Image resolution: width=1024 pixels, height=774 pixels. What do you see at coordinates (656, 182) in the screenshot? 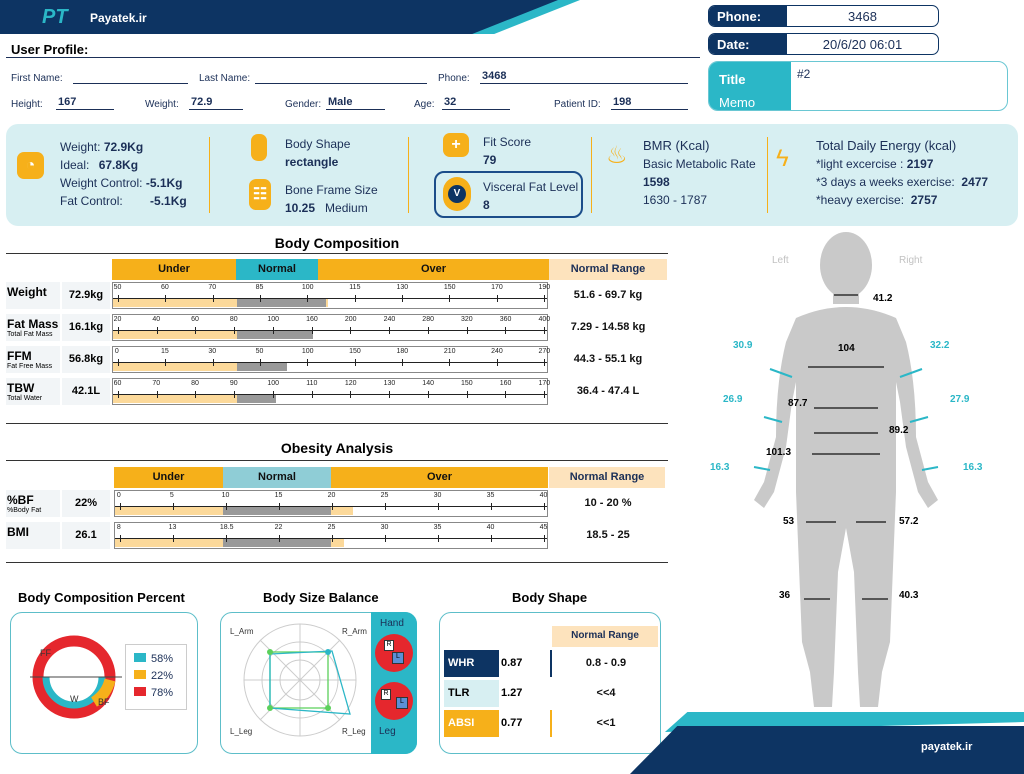
I see `bmr-value: 1598` at bounding box center [656, 182].